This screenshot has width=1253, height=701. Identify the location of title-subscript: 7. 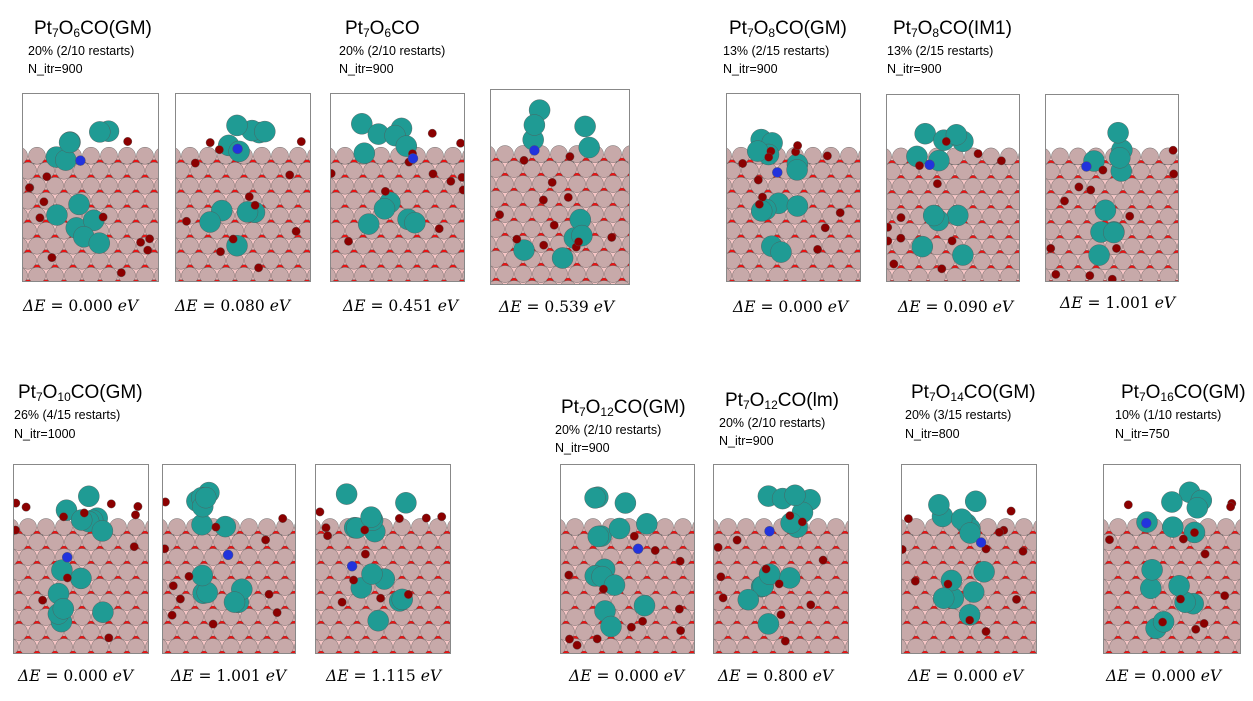
(582, 412).